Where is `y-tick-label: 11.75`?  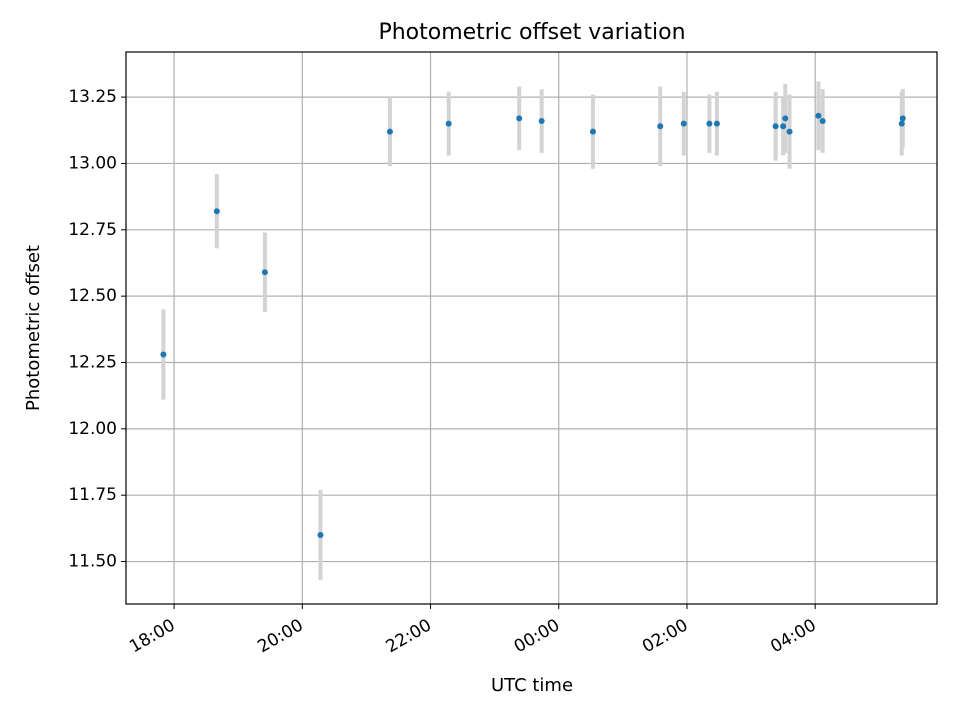
y-tick-label: 11.75 is located at coordinates (92, 495).